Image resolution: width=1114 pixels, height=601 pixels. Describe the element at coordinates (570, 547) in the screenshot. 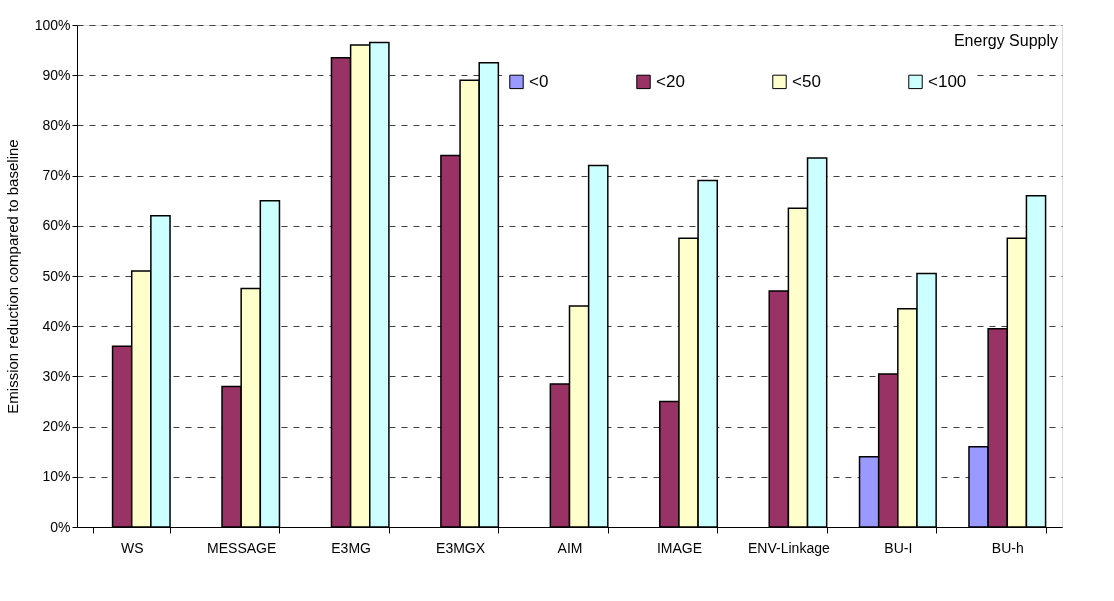

I see `x-tick-label: AIM` at that location.